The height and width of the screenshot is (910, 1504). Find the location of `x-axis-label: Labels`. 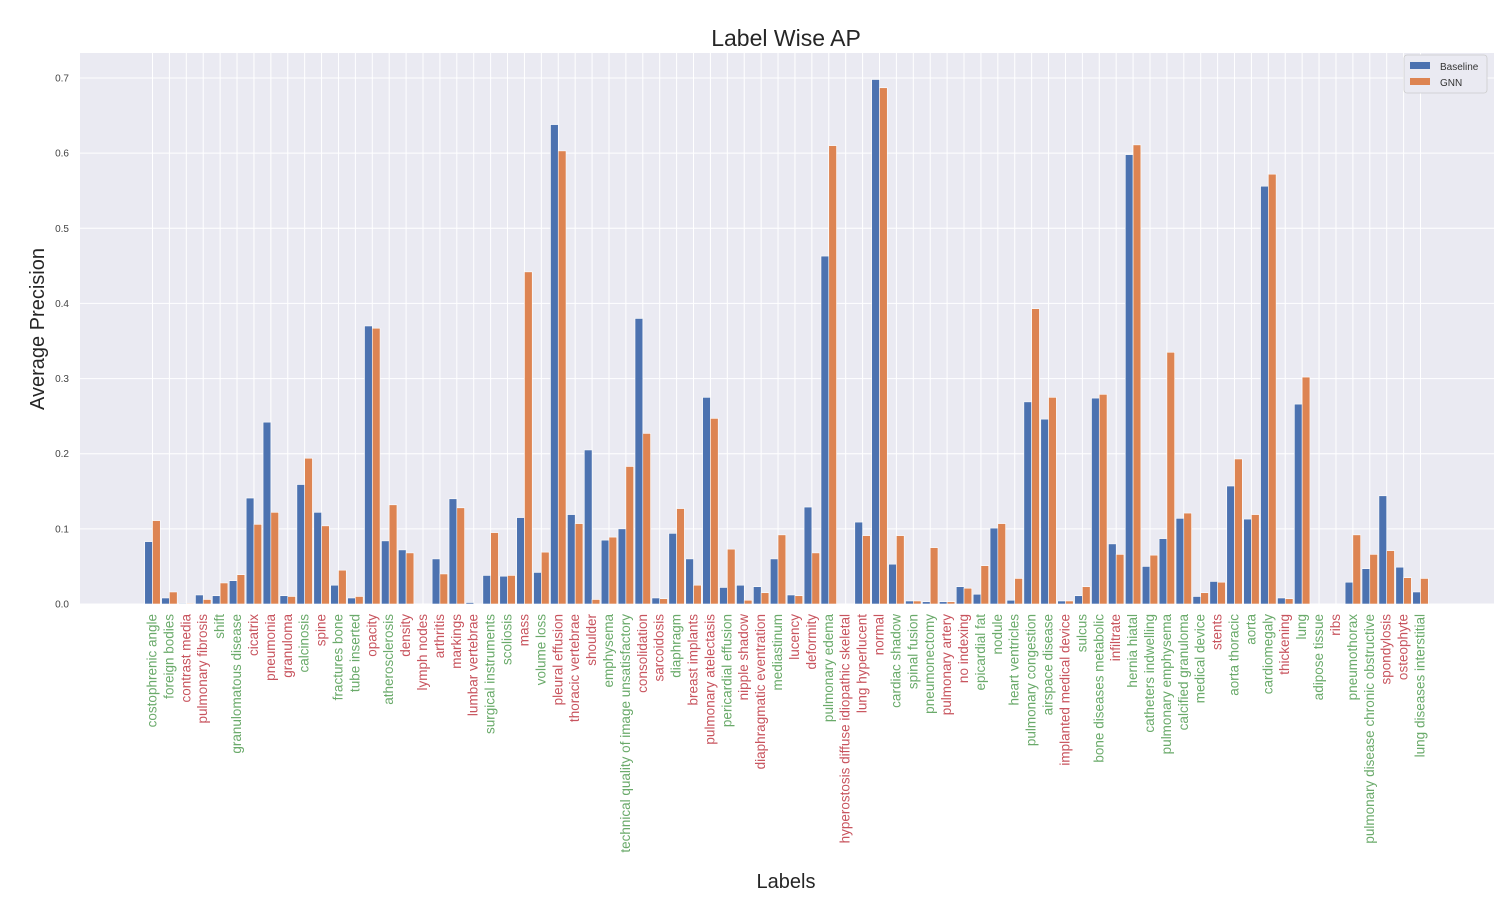

x-axis-label: Labels is located at coordinates (786, 882).